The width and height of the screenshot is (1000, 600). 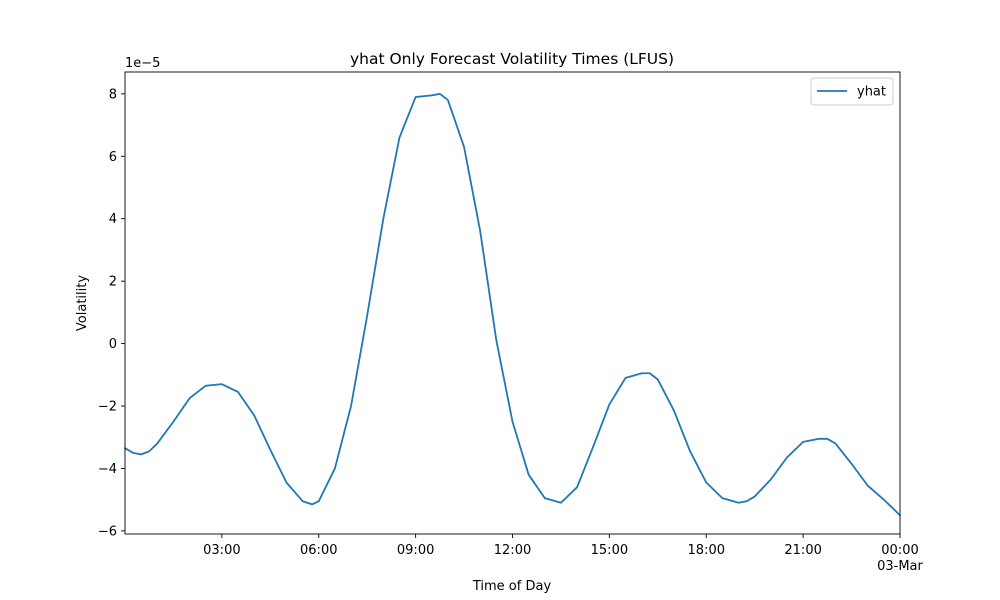 I want to click on y-tick-label: 8, so click(x=113, y=94).